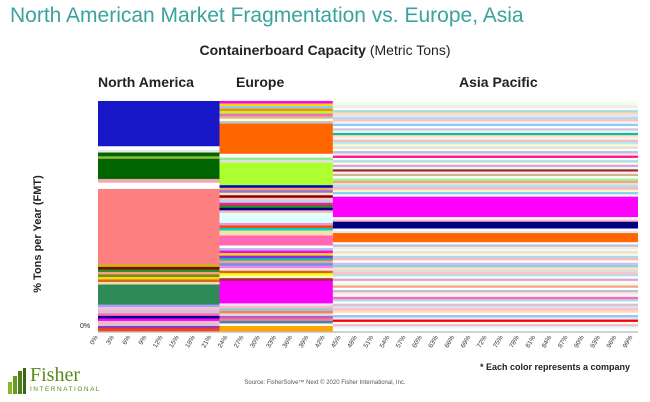 The image size is (650, 402). I want to click on fisher-logo-mark-icon, so click(17, 381).